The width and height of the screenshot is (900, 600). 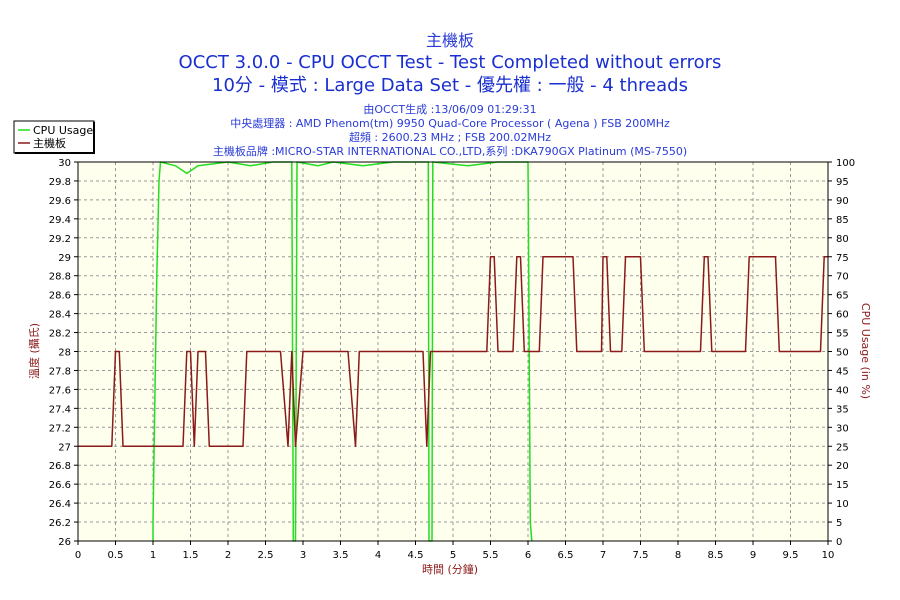 What do you see at coordinates (450, 137) in the screenshot?
I see `info-clock: 超頻 : 2600.23 MHz ; FSB 200.02MHz` at bounding box center [450, 137].